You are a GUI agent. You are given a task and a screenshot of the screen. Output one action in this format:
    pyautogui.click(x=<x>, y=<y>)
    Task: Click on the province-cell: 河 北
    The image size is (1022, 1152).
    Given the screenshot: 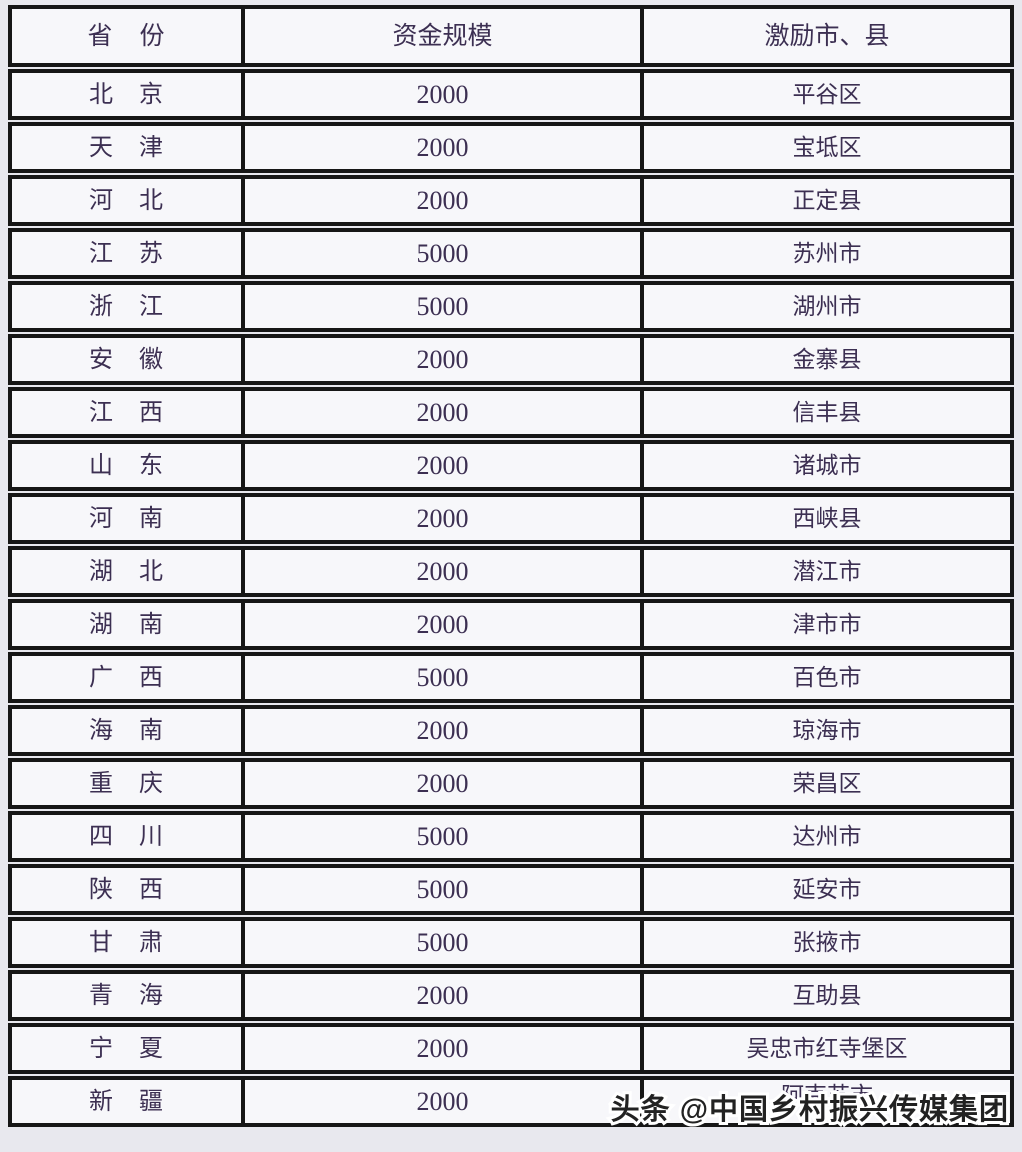 What is the action you would take?
    pyautogui.click(x=126, y=200)
    